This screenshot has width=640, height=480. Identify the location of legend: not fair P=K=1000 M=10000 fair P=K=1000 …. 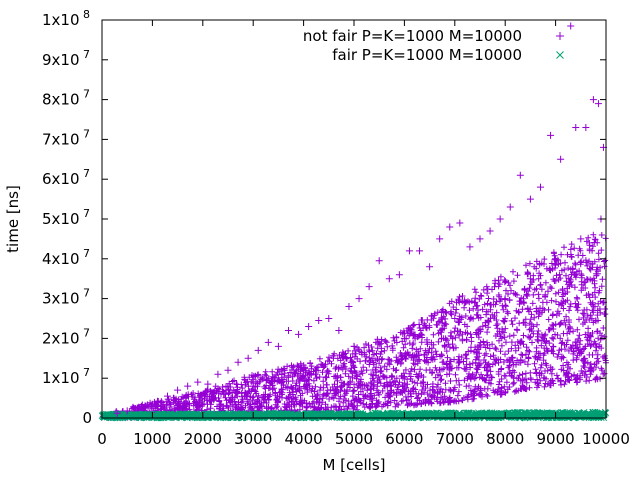
(433, 45).